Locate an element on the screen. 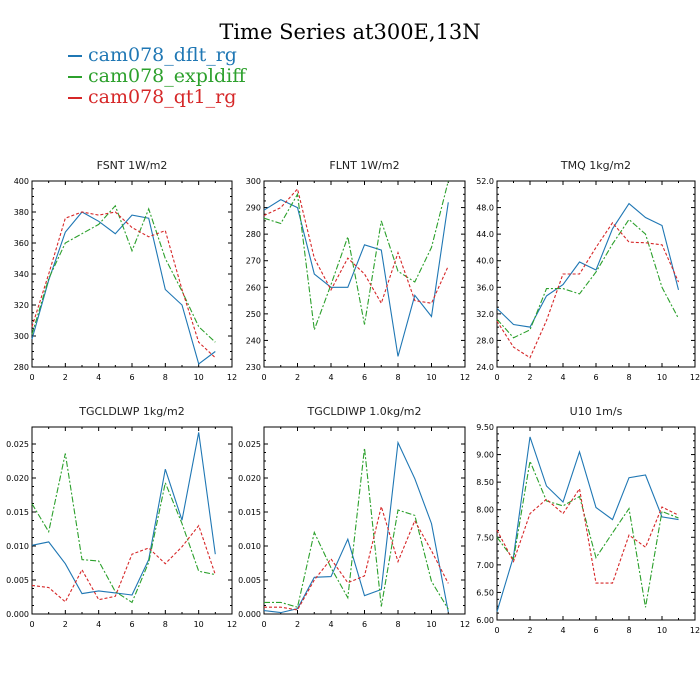 This screenshot has height=700, width=700. legend-label: cam078_dflt_rg is located at coordinates (162, 55).